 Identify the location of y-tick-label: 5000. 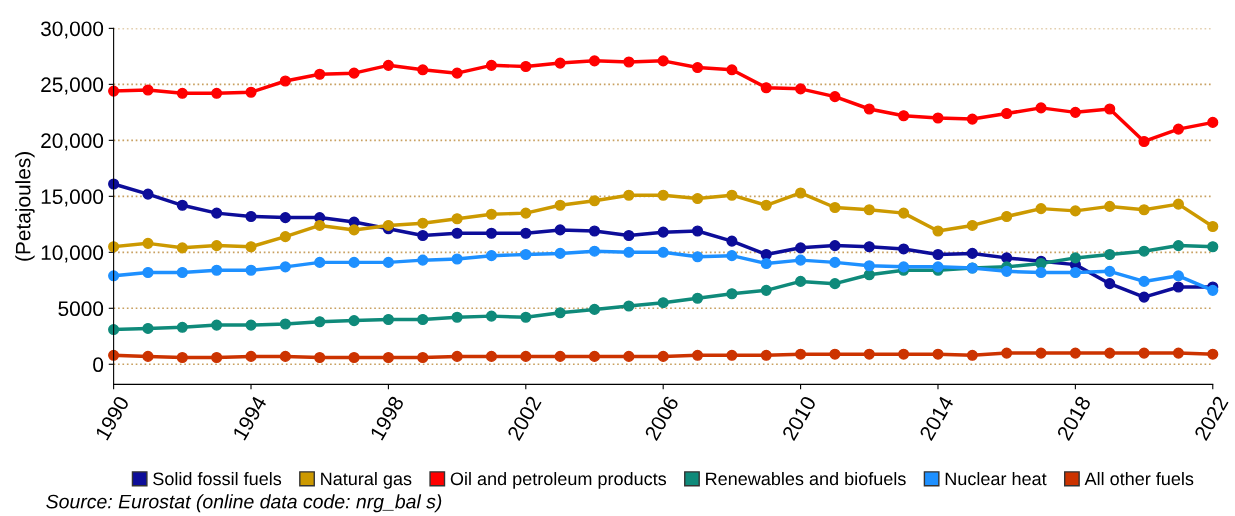
(81, 309).